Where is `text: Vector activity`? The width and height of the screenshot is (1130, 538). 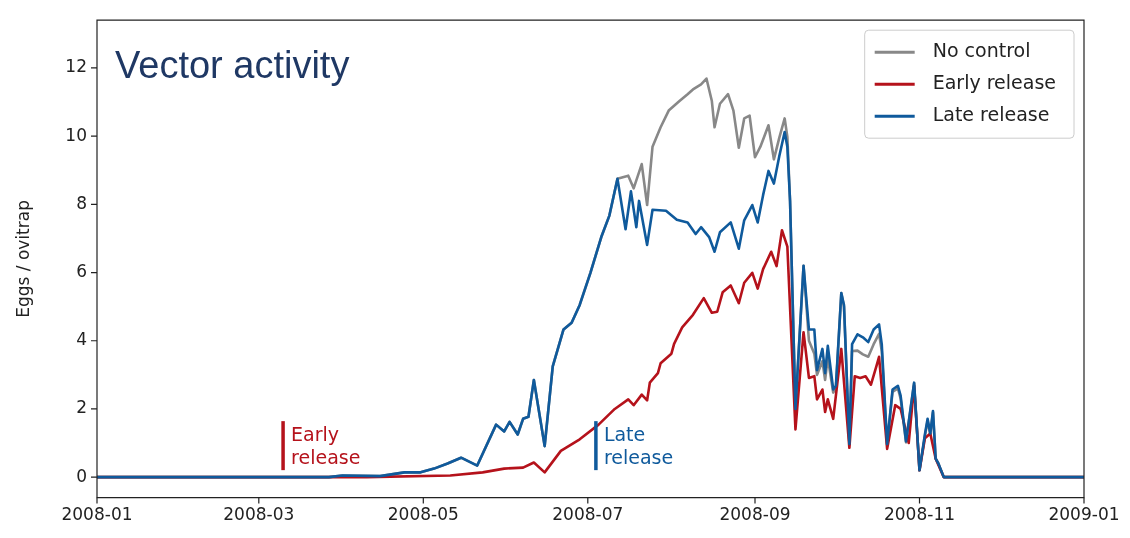
text: Vector activity is located at coordinates (232, 65).